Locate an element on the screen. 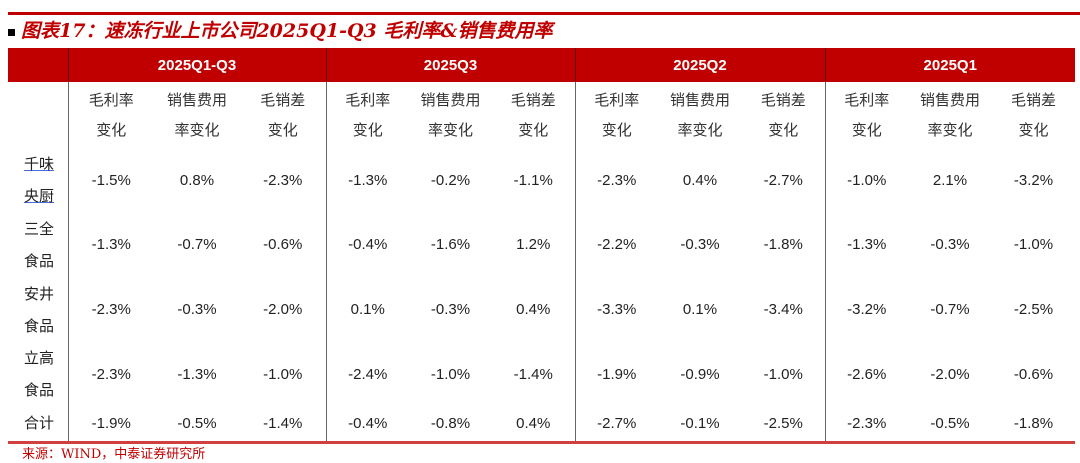  company-name-line: 安井 is located at coordinates (39, 293).